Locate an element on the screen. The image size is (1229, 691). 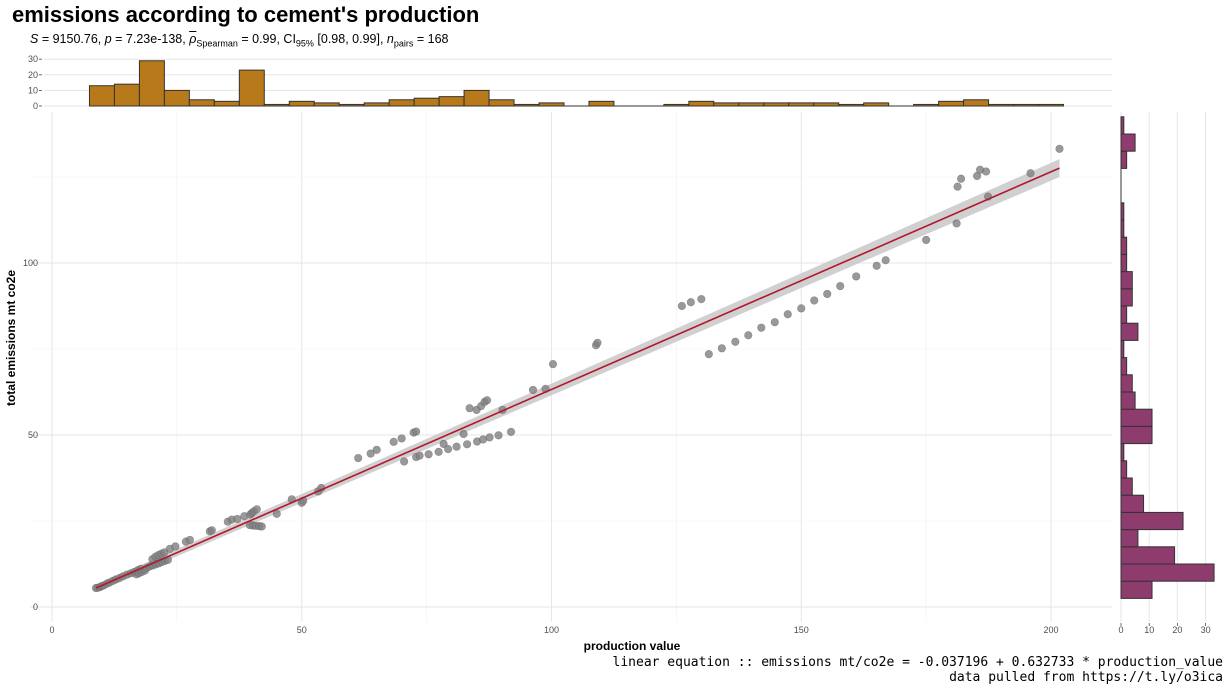
subtitle-n-label: n is located at coordinates (390, 39).